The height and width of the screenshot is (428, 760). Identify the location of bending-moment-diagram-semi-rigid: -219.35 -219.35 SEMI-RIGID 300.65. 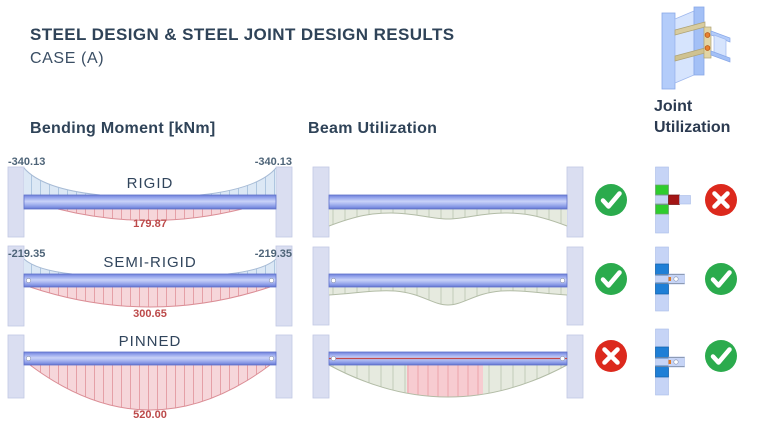
(150, 286).